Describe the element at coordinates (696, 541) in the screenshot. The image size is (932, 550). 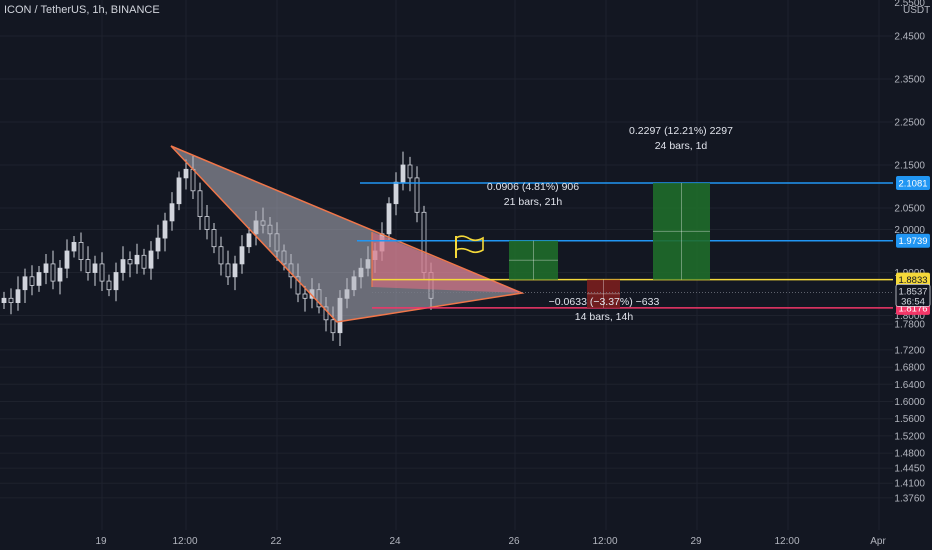
I see `time-tick-label: 29` at that location.